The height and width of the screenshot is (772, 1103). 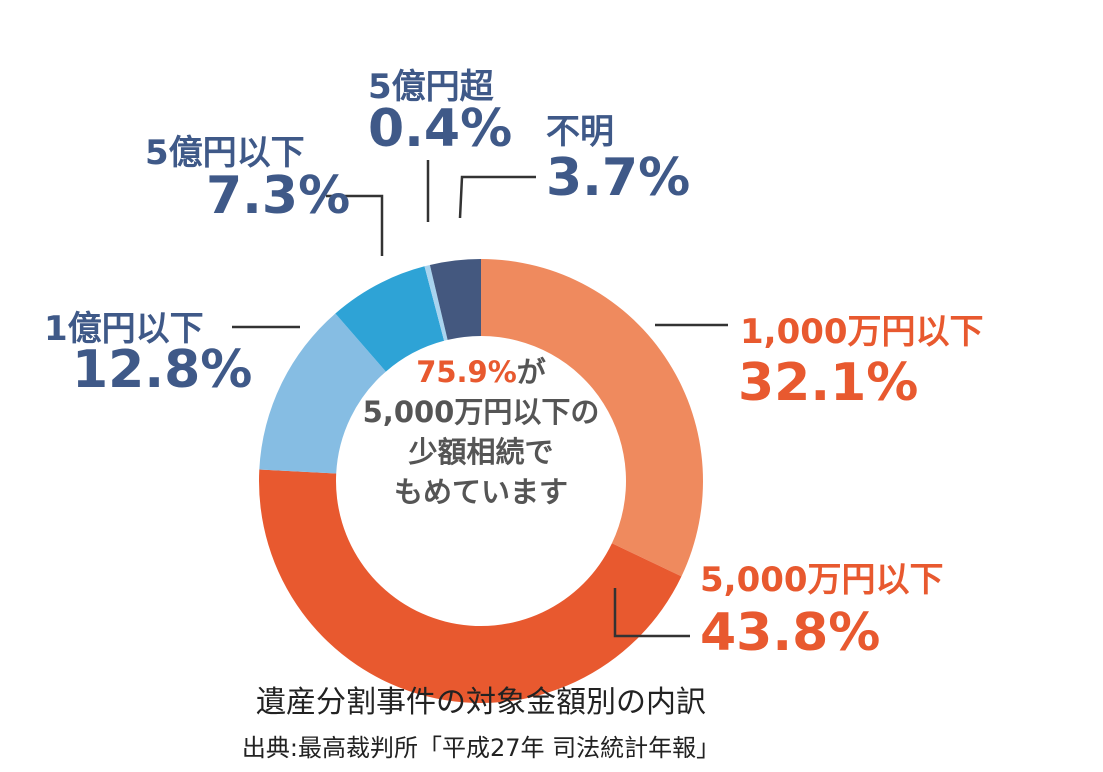 I want to click on leader-fumei, so click(x=497, y=197).